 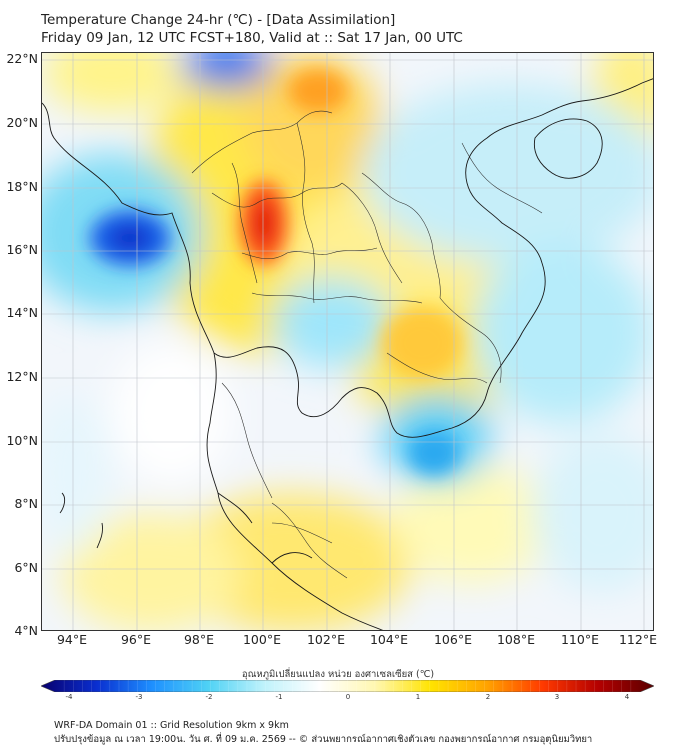 I want to click on colorbar-tick: 2, so click(x=488, y=697).